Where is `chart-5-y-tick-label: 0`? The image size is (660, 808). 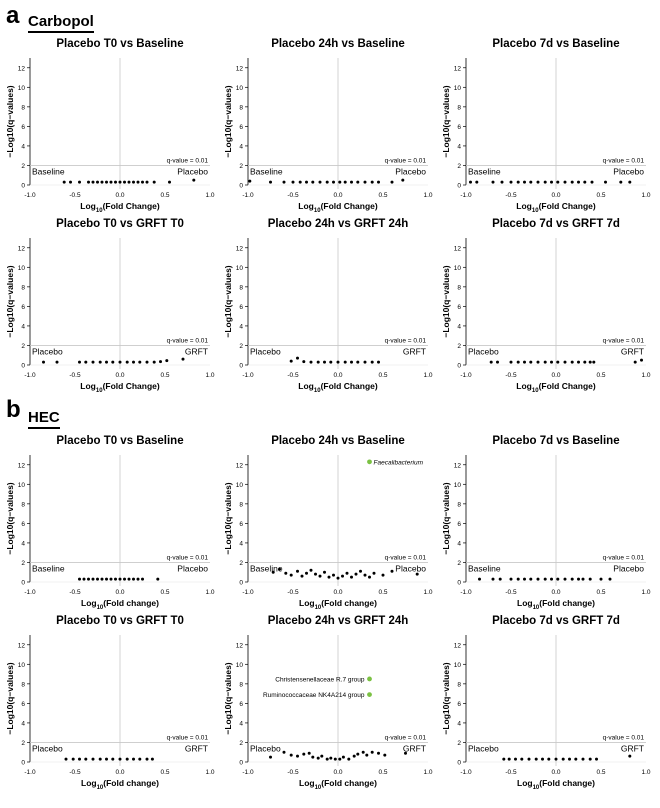
chart-5-y-tick-label: 0 is located at coordinates (241, 366).